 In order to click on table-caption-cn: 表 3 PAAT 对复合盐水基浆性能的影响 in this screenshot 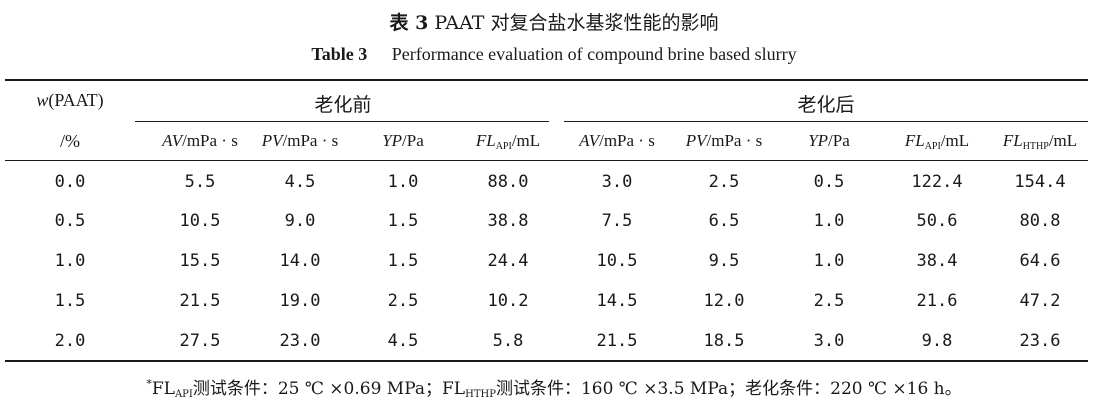, I will do `click(554, 21)`.